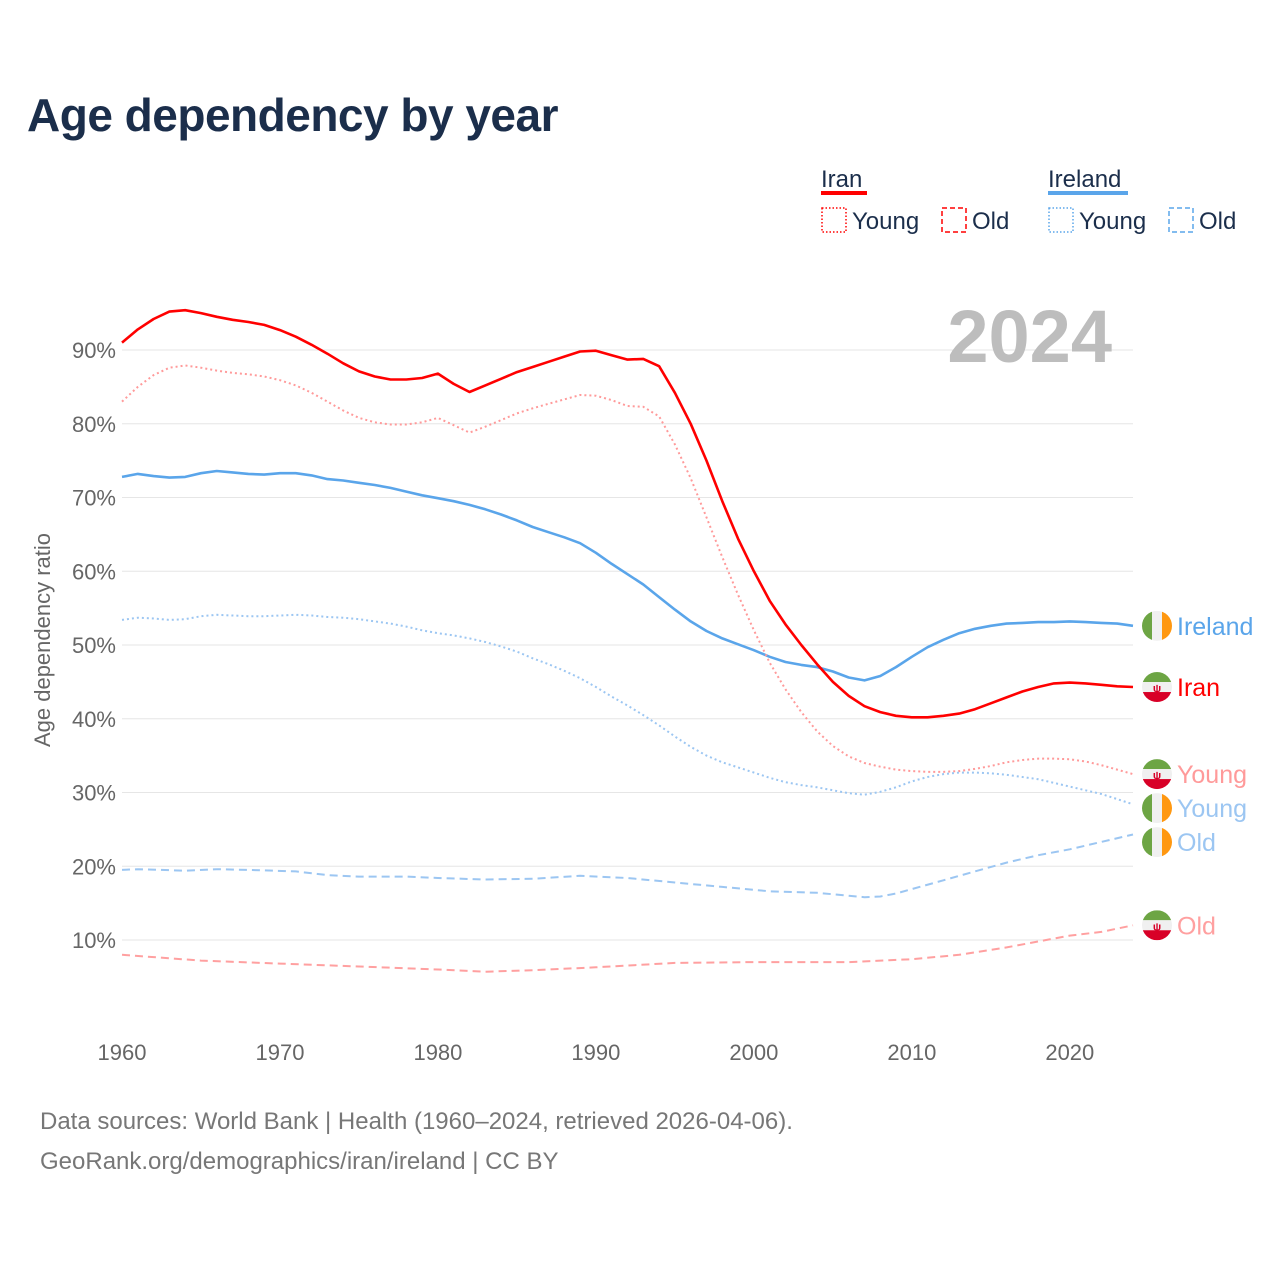 This screenshot has height=1280, width=1280. What do you see at coordinates (42, 640) in the screenshot?
I see `y-axis-label: Age dependency ratio` at bounding box center [42, 640].